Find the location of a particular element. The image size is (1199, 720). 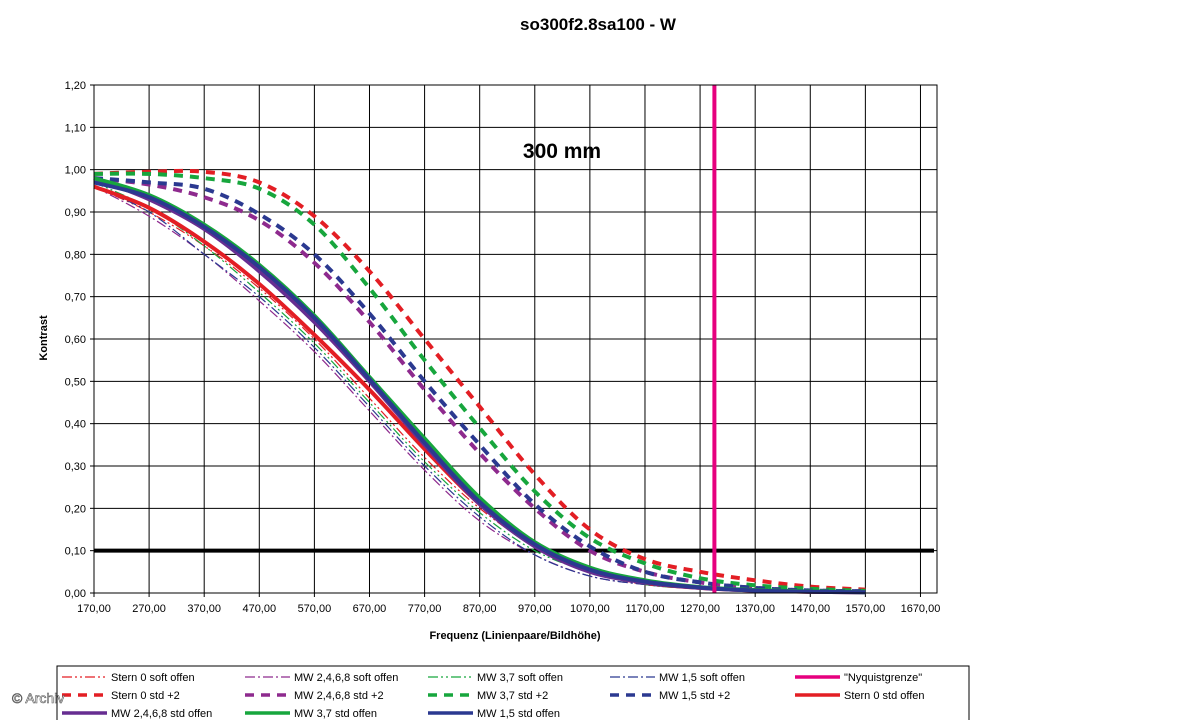

y-tick-label: 0,10 is located at coordinates (75, 552).